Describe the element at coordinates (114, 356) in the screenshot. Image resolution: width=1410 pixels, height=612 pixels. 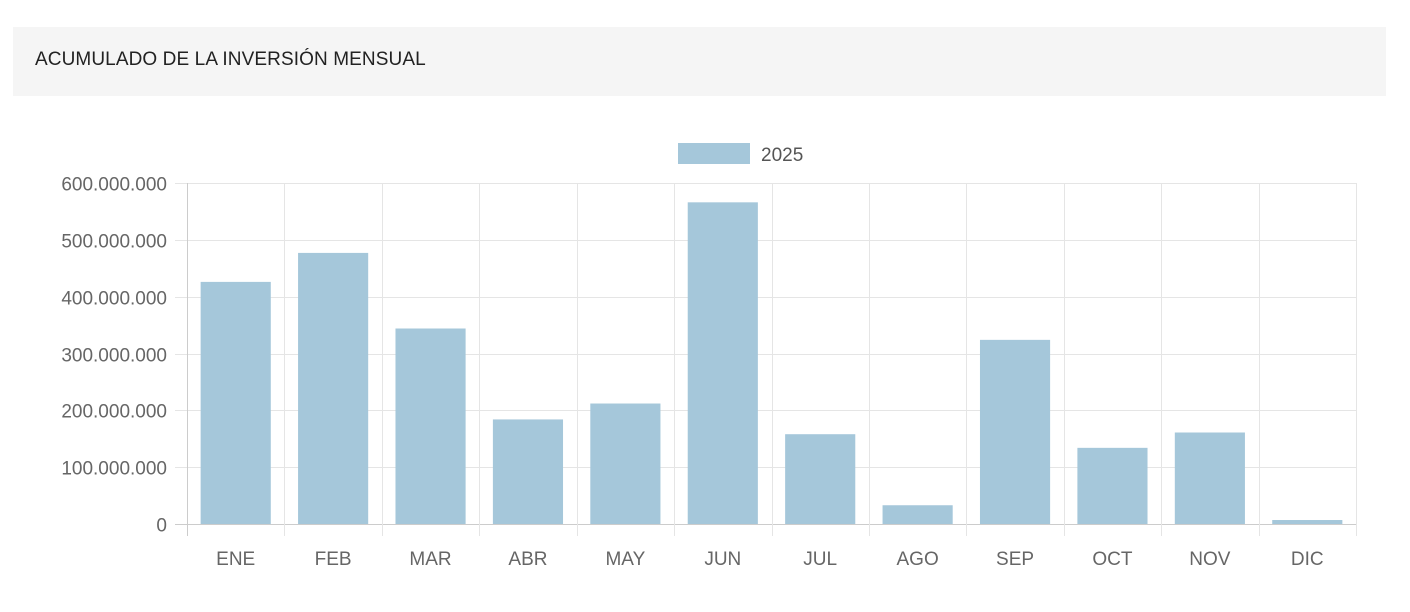
I see `y-tick-label: 300.000.000` at that location.